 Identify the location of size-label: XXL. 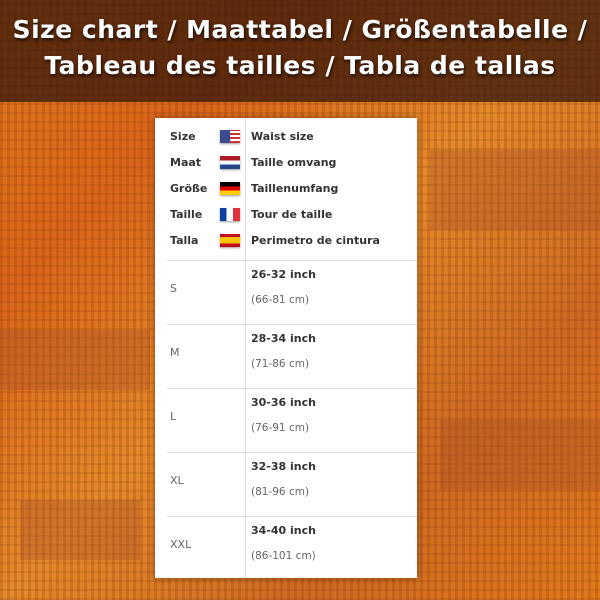
(181, 544).